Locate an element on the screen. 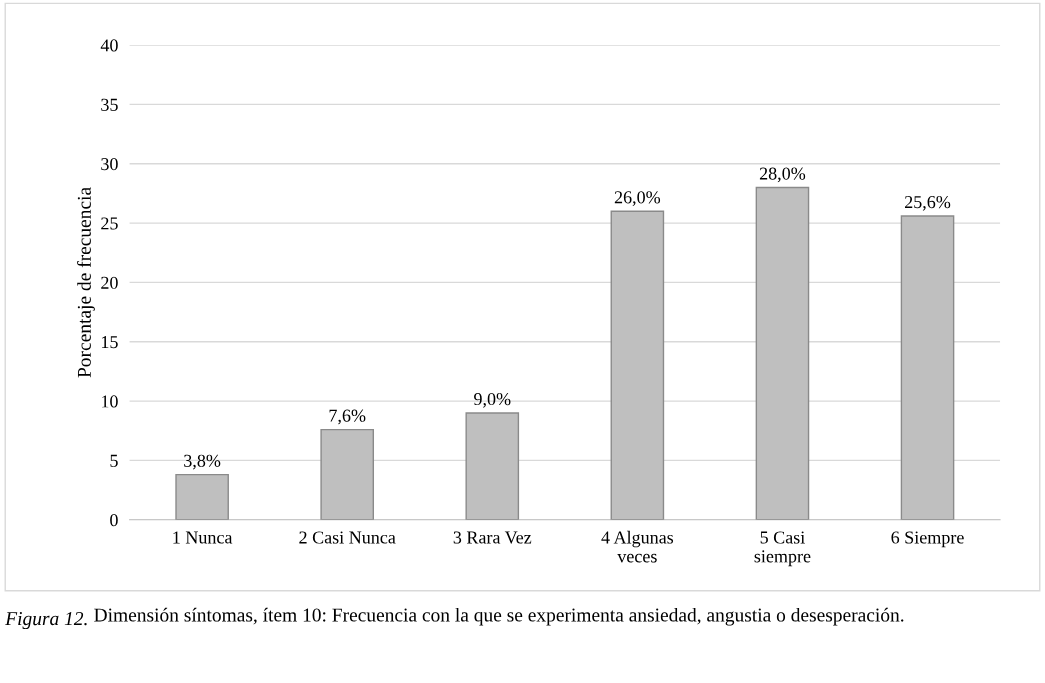 Image resolution: width=1045 pixels, height=683 pixels. y-tick-label: 20 is located at coordinates (109, 282).